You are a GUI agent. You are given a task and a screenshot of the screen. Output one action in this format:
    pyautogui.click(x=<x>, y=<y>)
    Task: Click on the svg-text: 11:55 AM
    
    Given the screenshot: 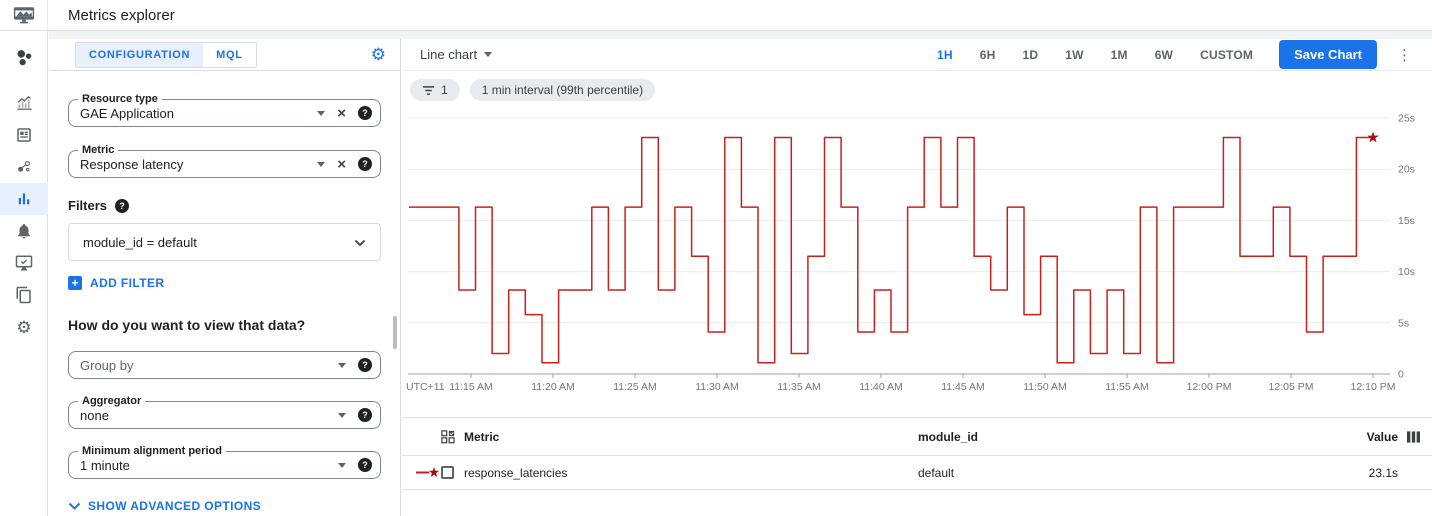 What is the action you would take?
    pyautogui.click(x=1127, y=387)
    